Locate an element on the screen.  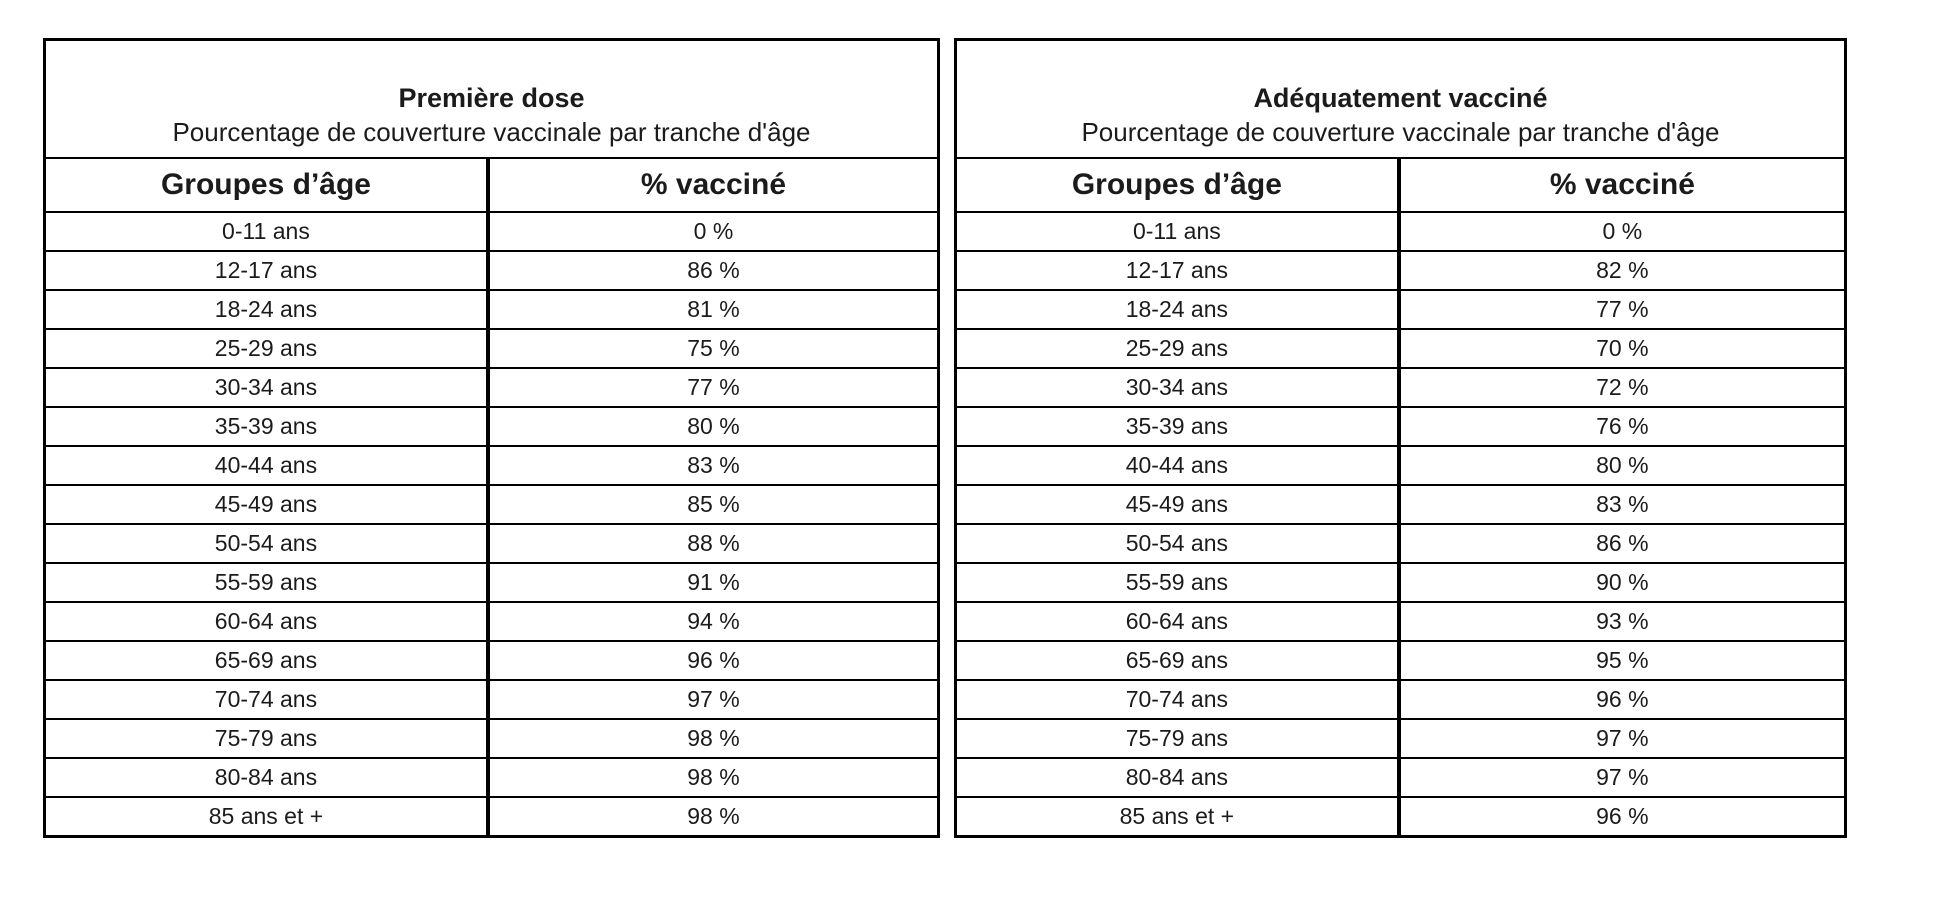
table-row: 40-44 ans 83 % is located at coordinates (491, 466).